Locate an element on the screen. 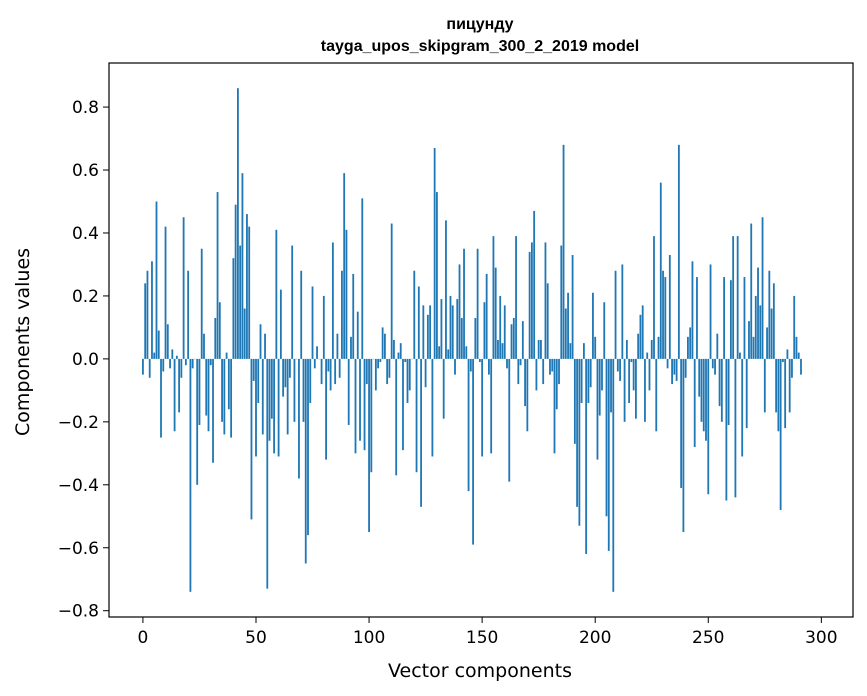  y-tick-label: −0.2 is located at coordinates (78, 423).